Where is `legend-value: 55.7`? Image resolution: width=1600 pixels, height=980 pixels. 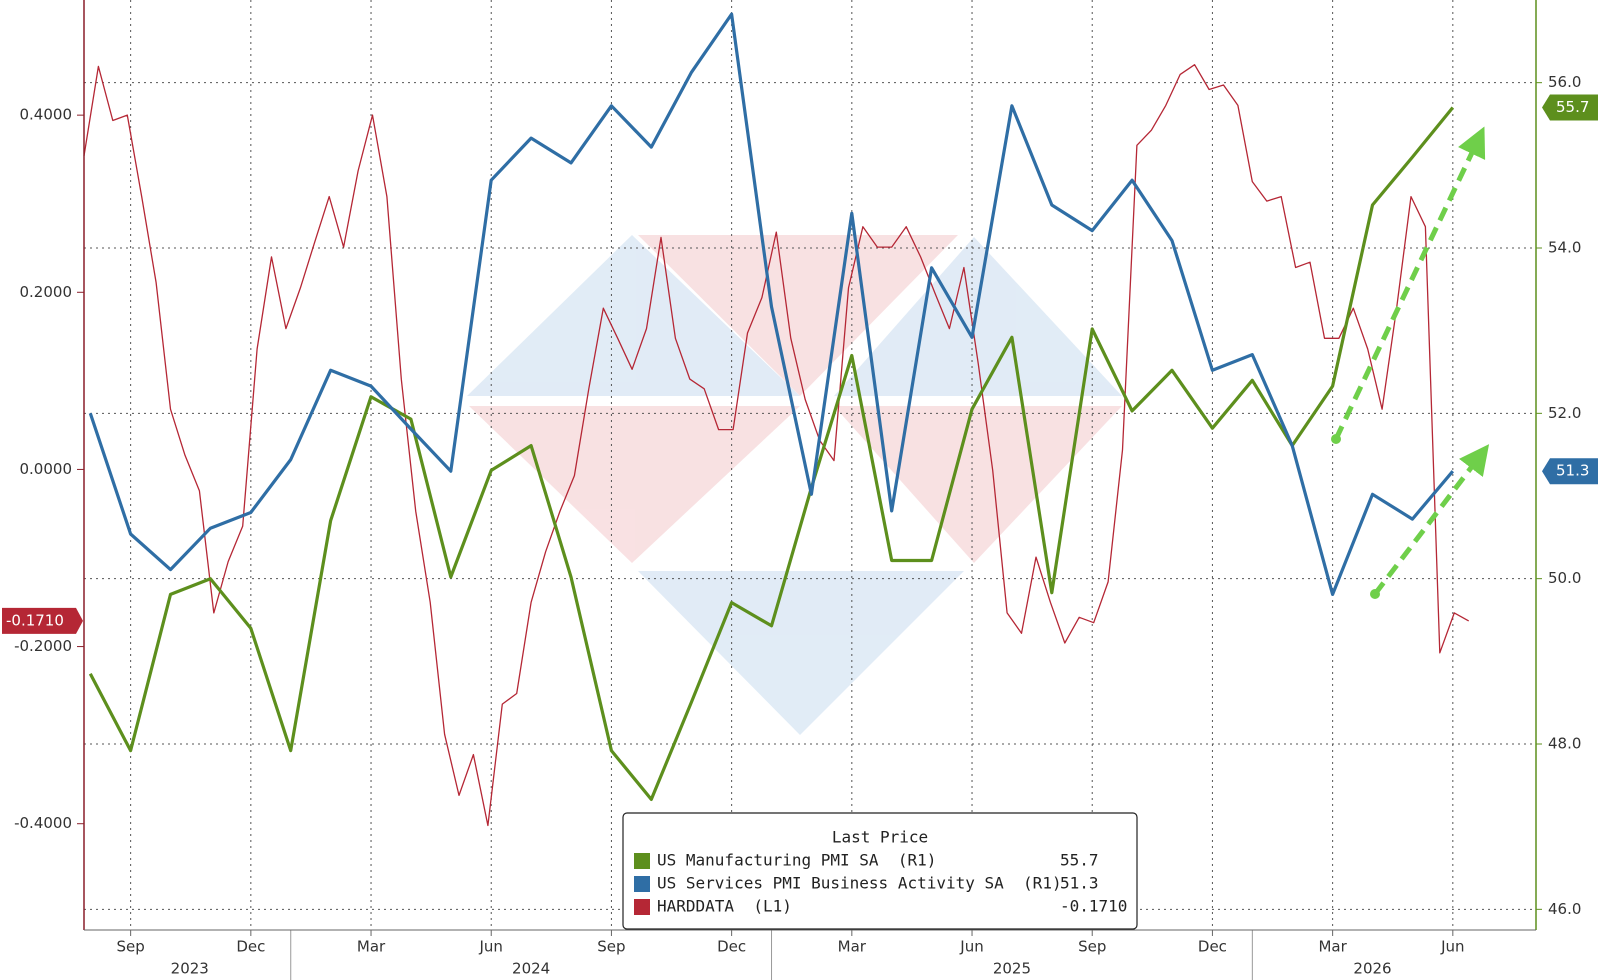
legend-value: 55.7 is located at coordinates (1079, 860).